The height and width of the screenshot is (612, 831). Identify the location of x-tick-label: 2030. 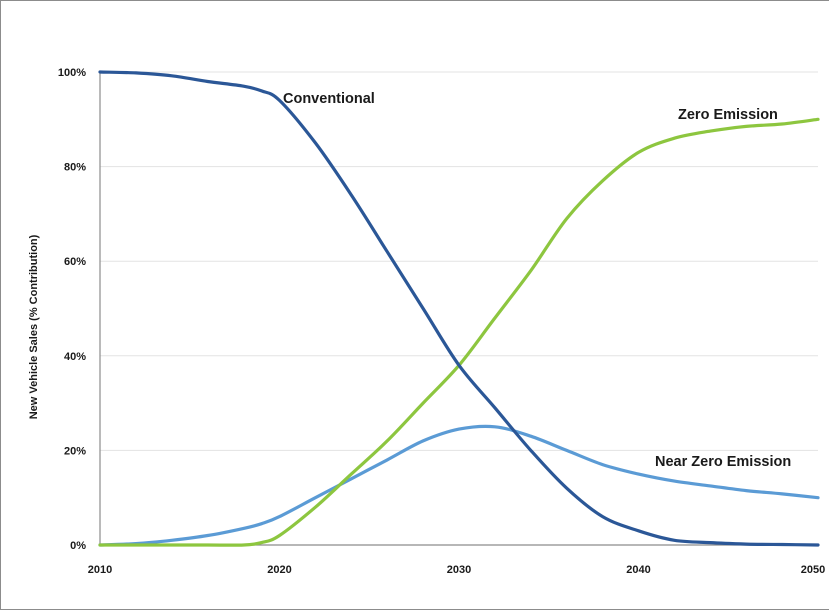
(459, 570).